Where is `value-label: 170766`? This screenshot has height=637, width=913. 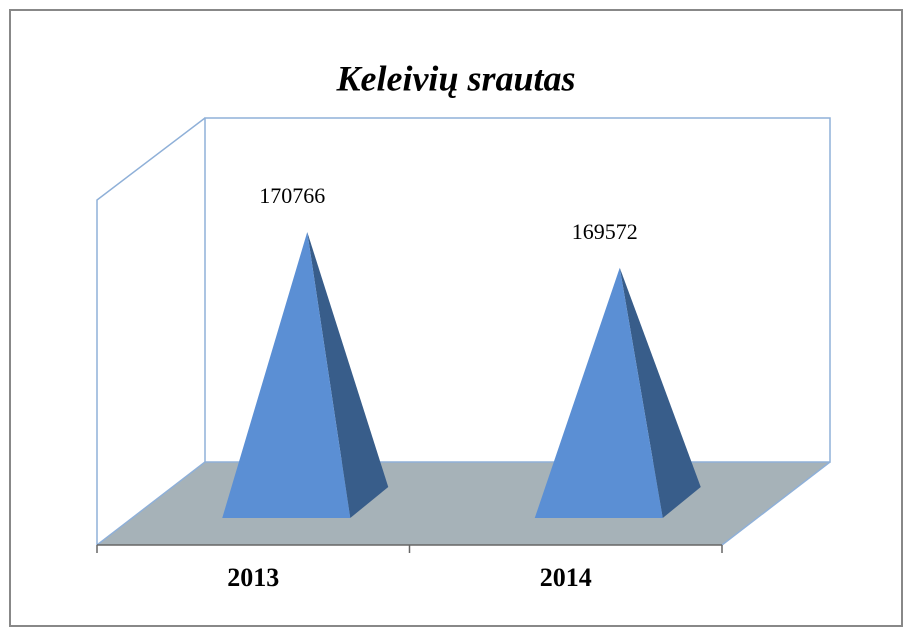
value-label: 170766 is located at coordinates (292, 195).